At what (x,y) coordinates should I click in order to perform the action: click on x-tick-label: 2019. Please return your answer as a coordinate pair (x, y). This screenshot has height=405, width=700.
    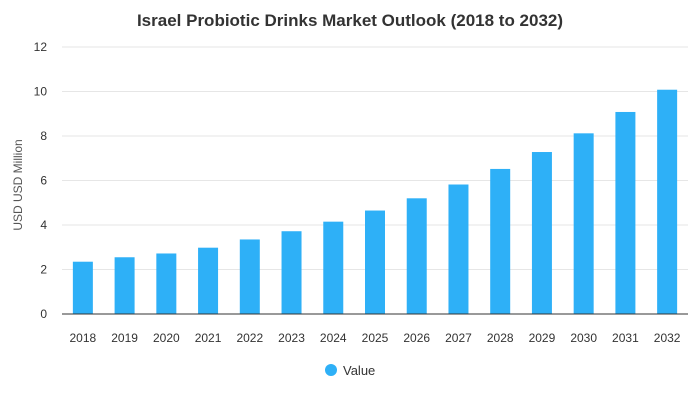
    Looking at the image, I should click on (124, 338).